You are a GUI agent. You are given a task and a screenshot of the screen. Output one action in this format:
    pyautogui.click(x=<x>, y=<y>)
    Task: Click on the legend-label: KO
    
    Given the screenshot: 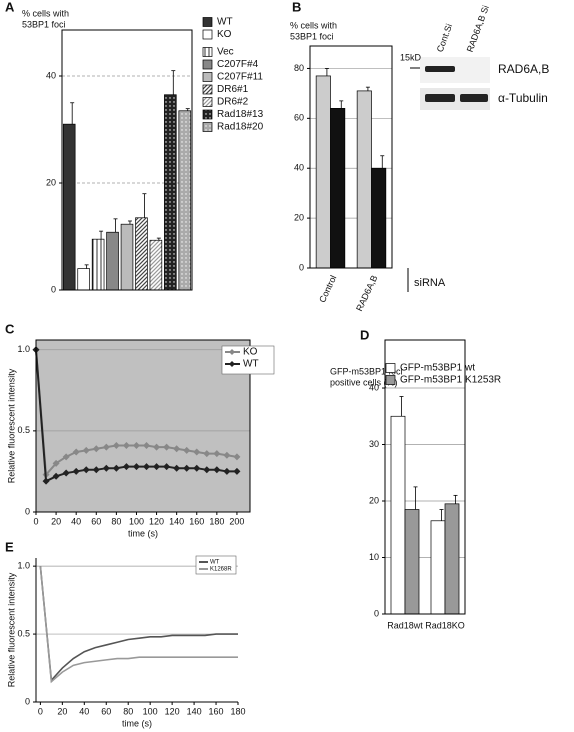 What is the action you would take?
    pyautogui.click(x=250, y=352)
    